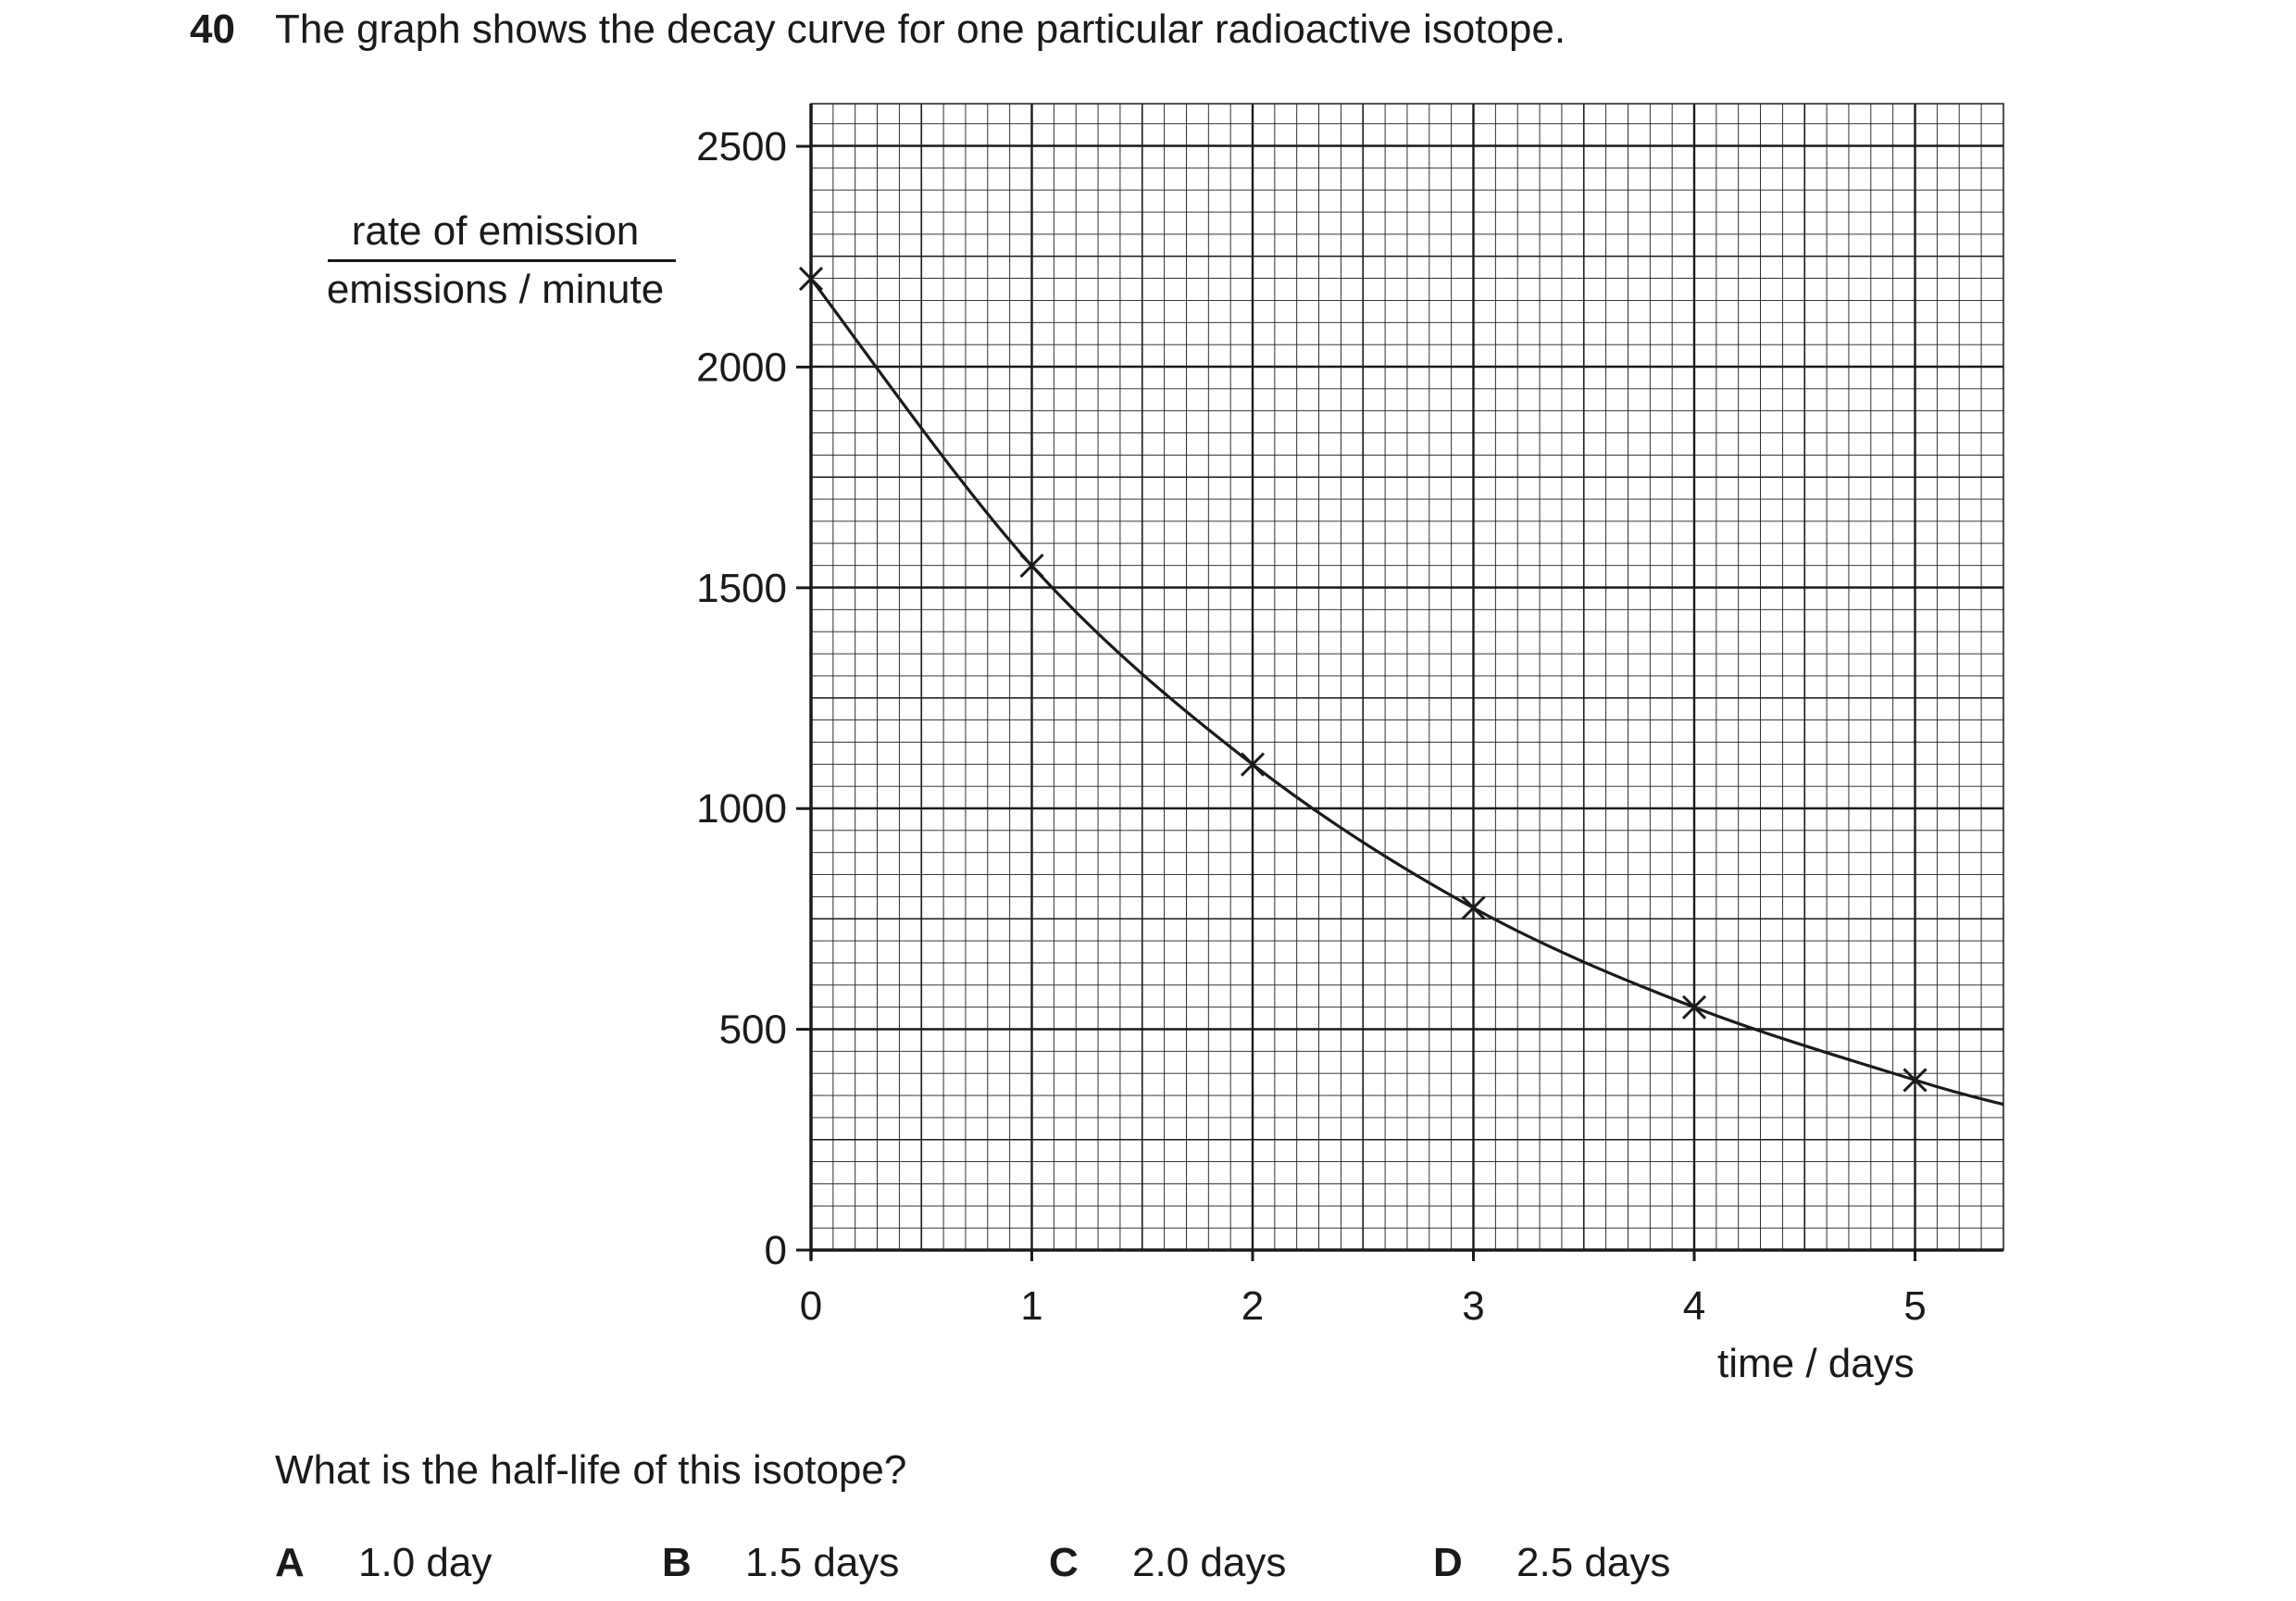 Image resolution: width=2296 pixels, height=1601 pixels. I want to click on x-tick-label: 1, so click(1031, 1306).